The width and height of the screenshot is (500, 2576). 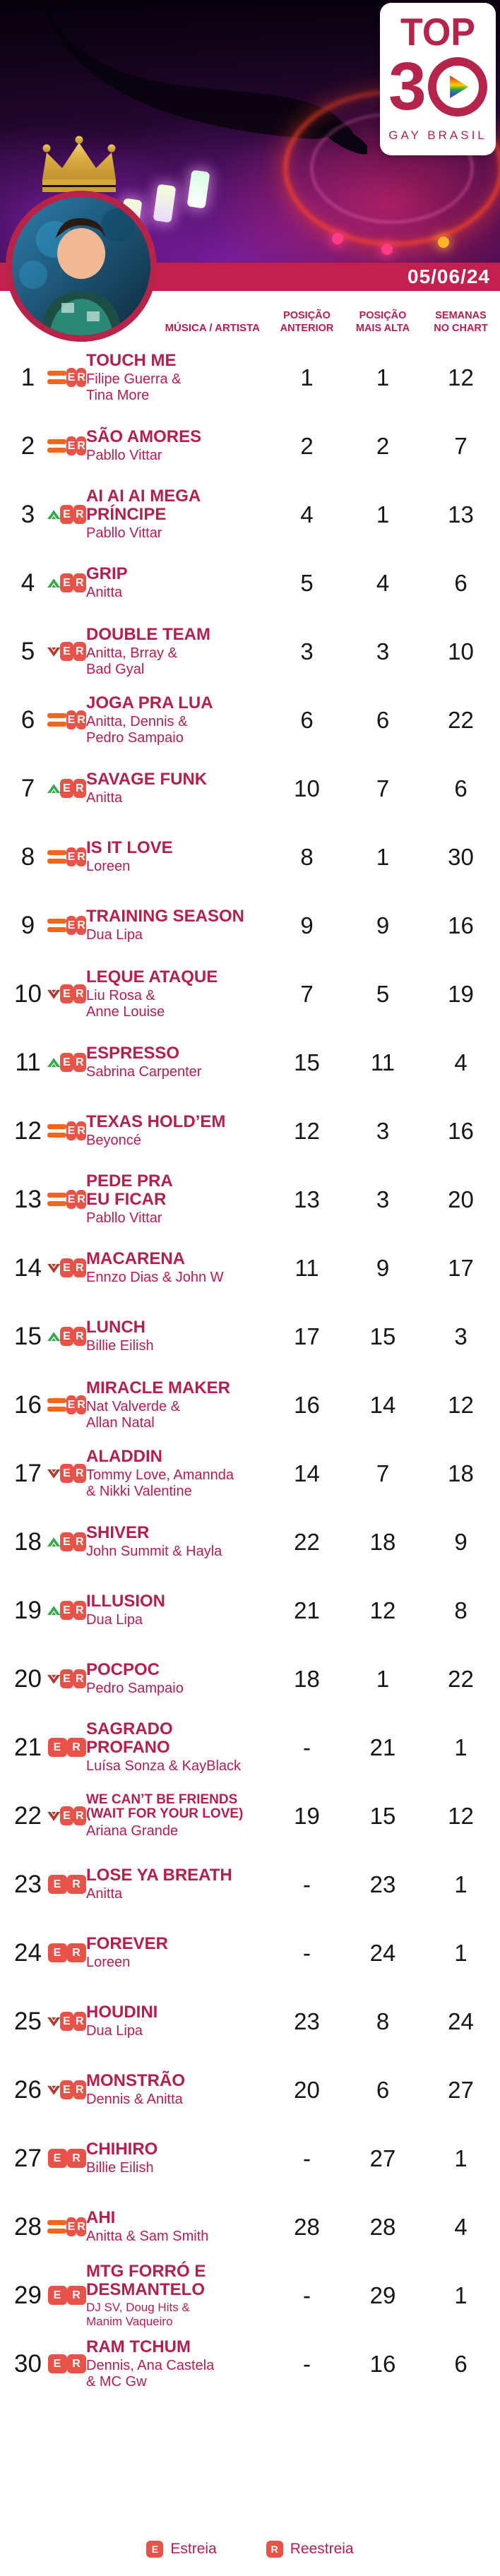 What do you see at coordinates (250, 1884) in the screenshot?
I see `chart-row: 23 E R LOSE YA BREATH Anitta - 23` at bounding box center [250, 1884].